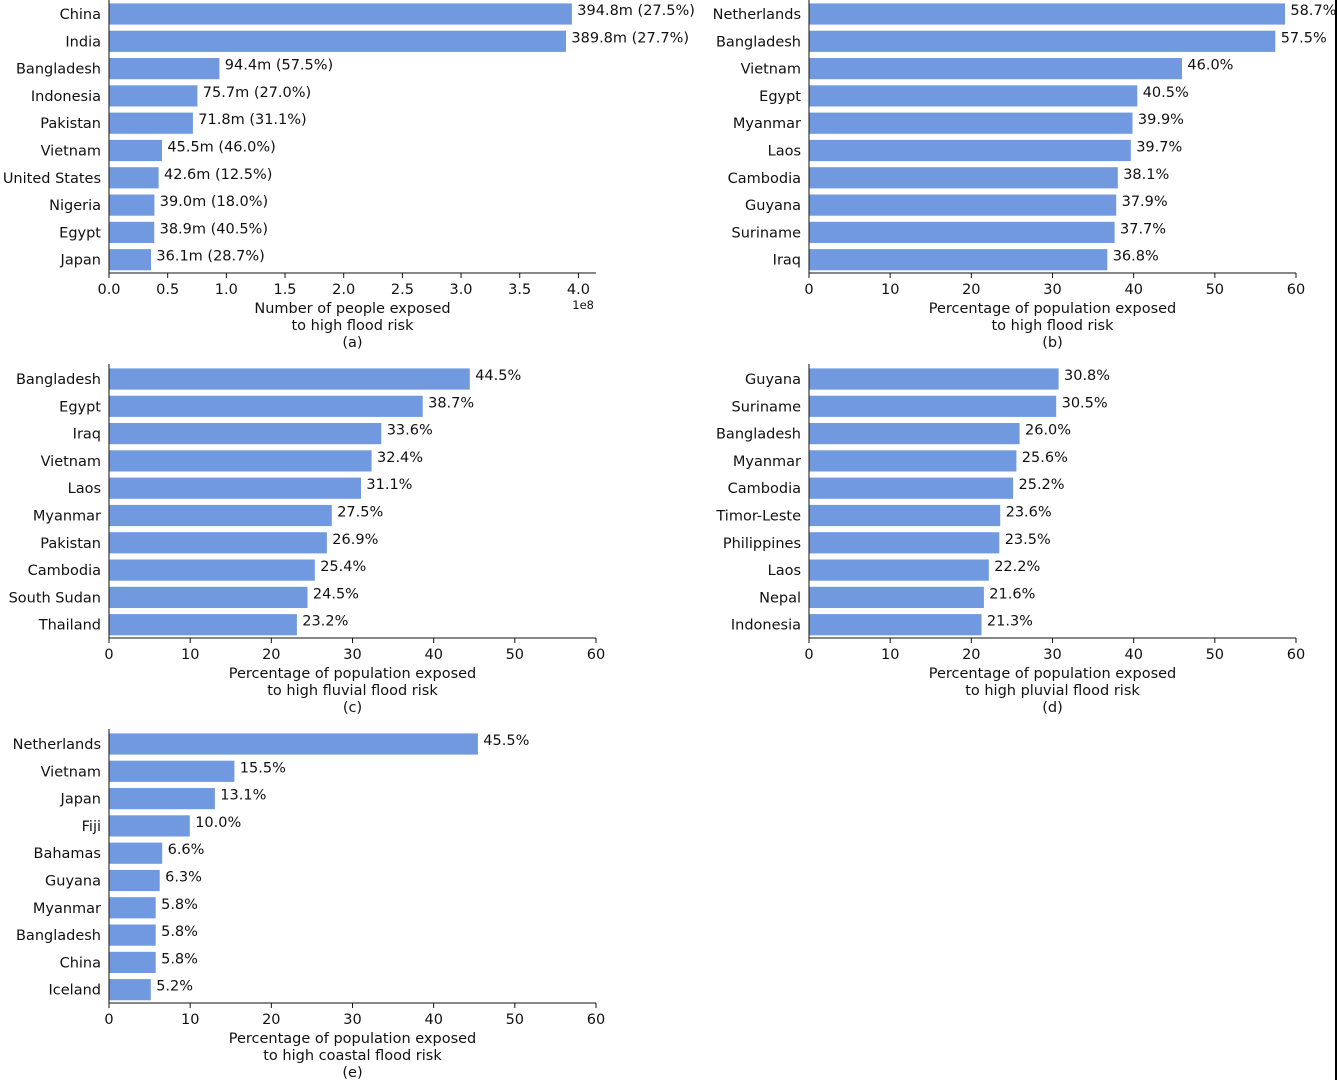 The height and width of the screenshot is (1080, 1337). Describe the element at coordinates (352, 708) in the screenshot. I see `panel-label: (c)` at that location.